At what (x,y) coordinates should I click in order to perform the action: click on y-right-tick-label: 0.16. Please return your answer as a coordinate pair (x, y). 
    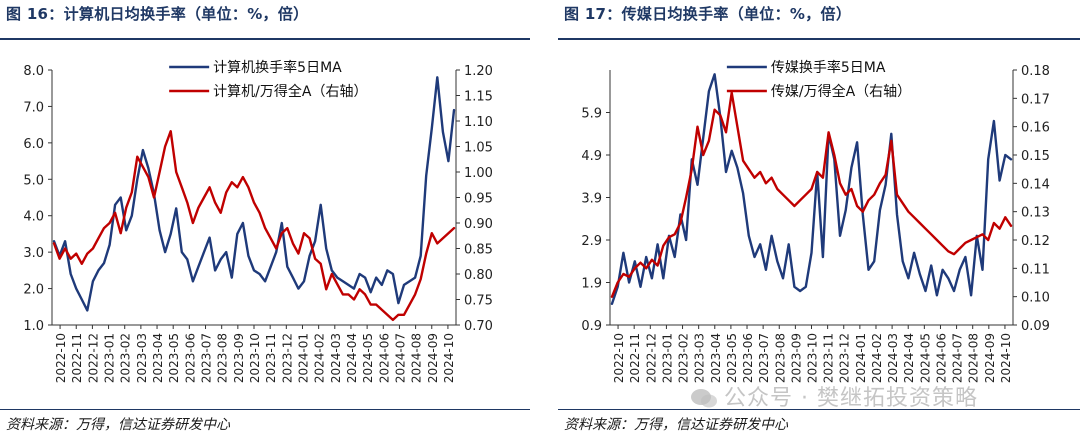
    Looking at the image, I should click on (1035, 128).